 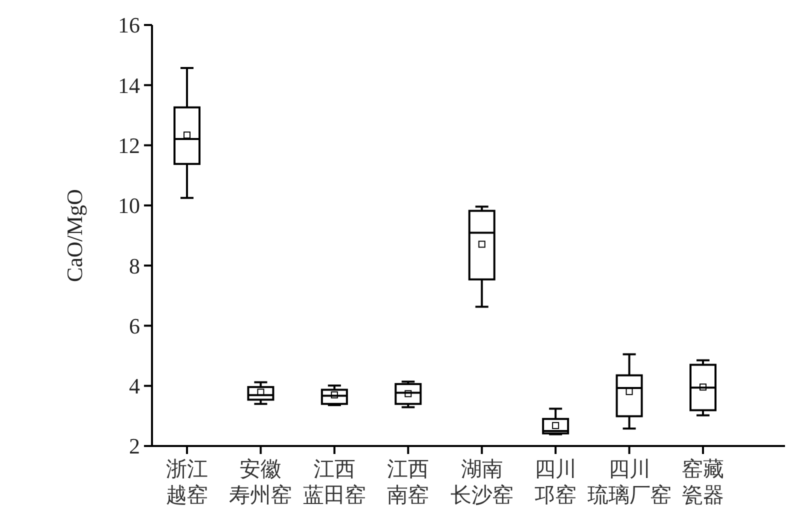 What do you see at coordinates (260, 482) in the screenshot?
I see `x-tick-label: 安徽寿州窑` at bounding box center [260, 482].